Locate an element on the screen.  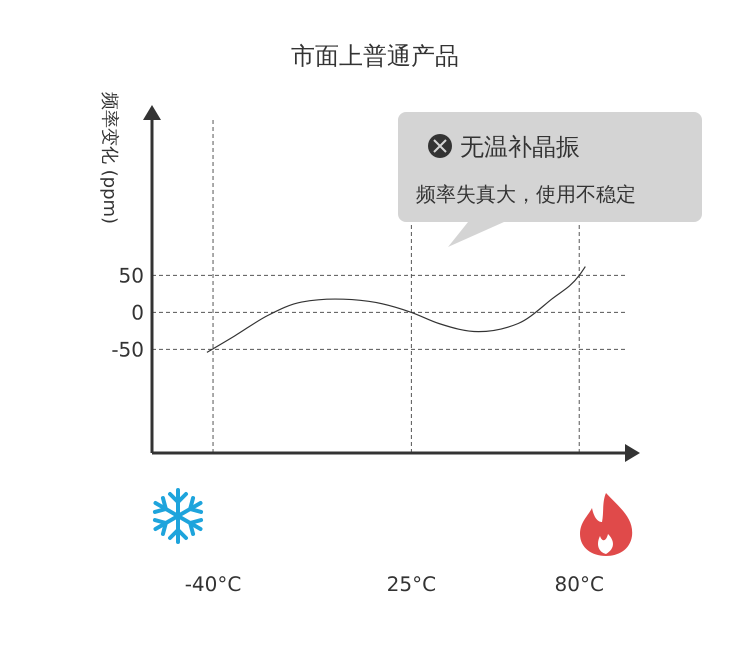
y-axis-title: 频率变化 (ppm) is located at coordinates (109, 158).